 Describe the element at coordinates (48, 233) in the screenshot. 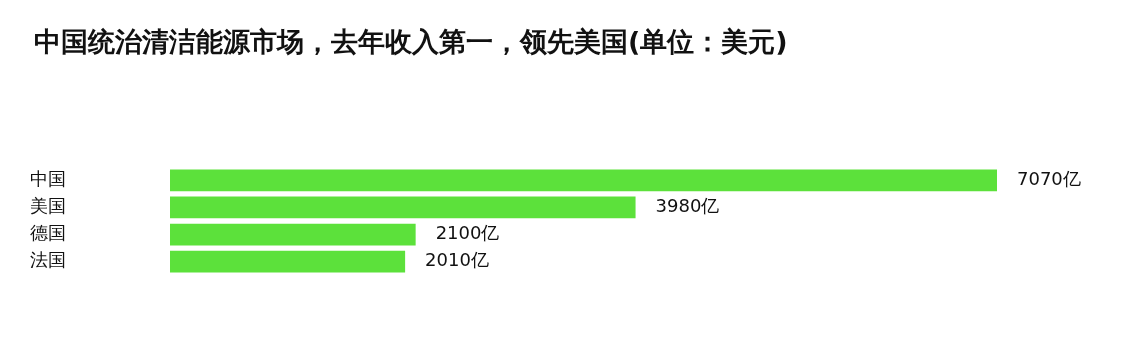

I see `y-tick-label: 德国` at that location.